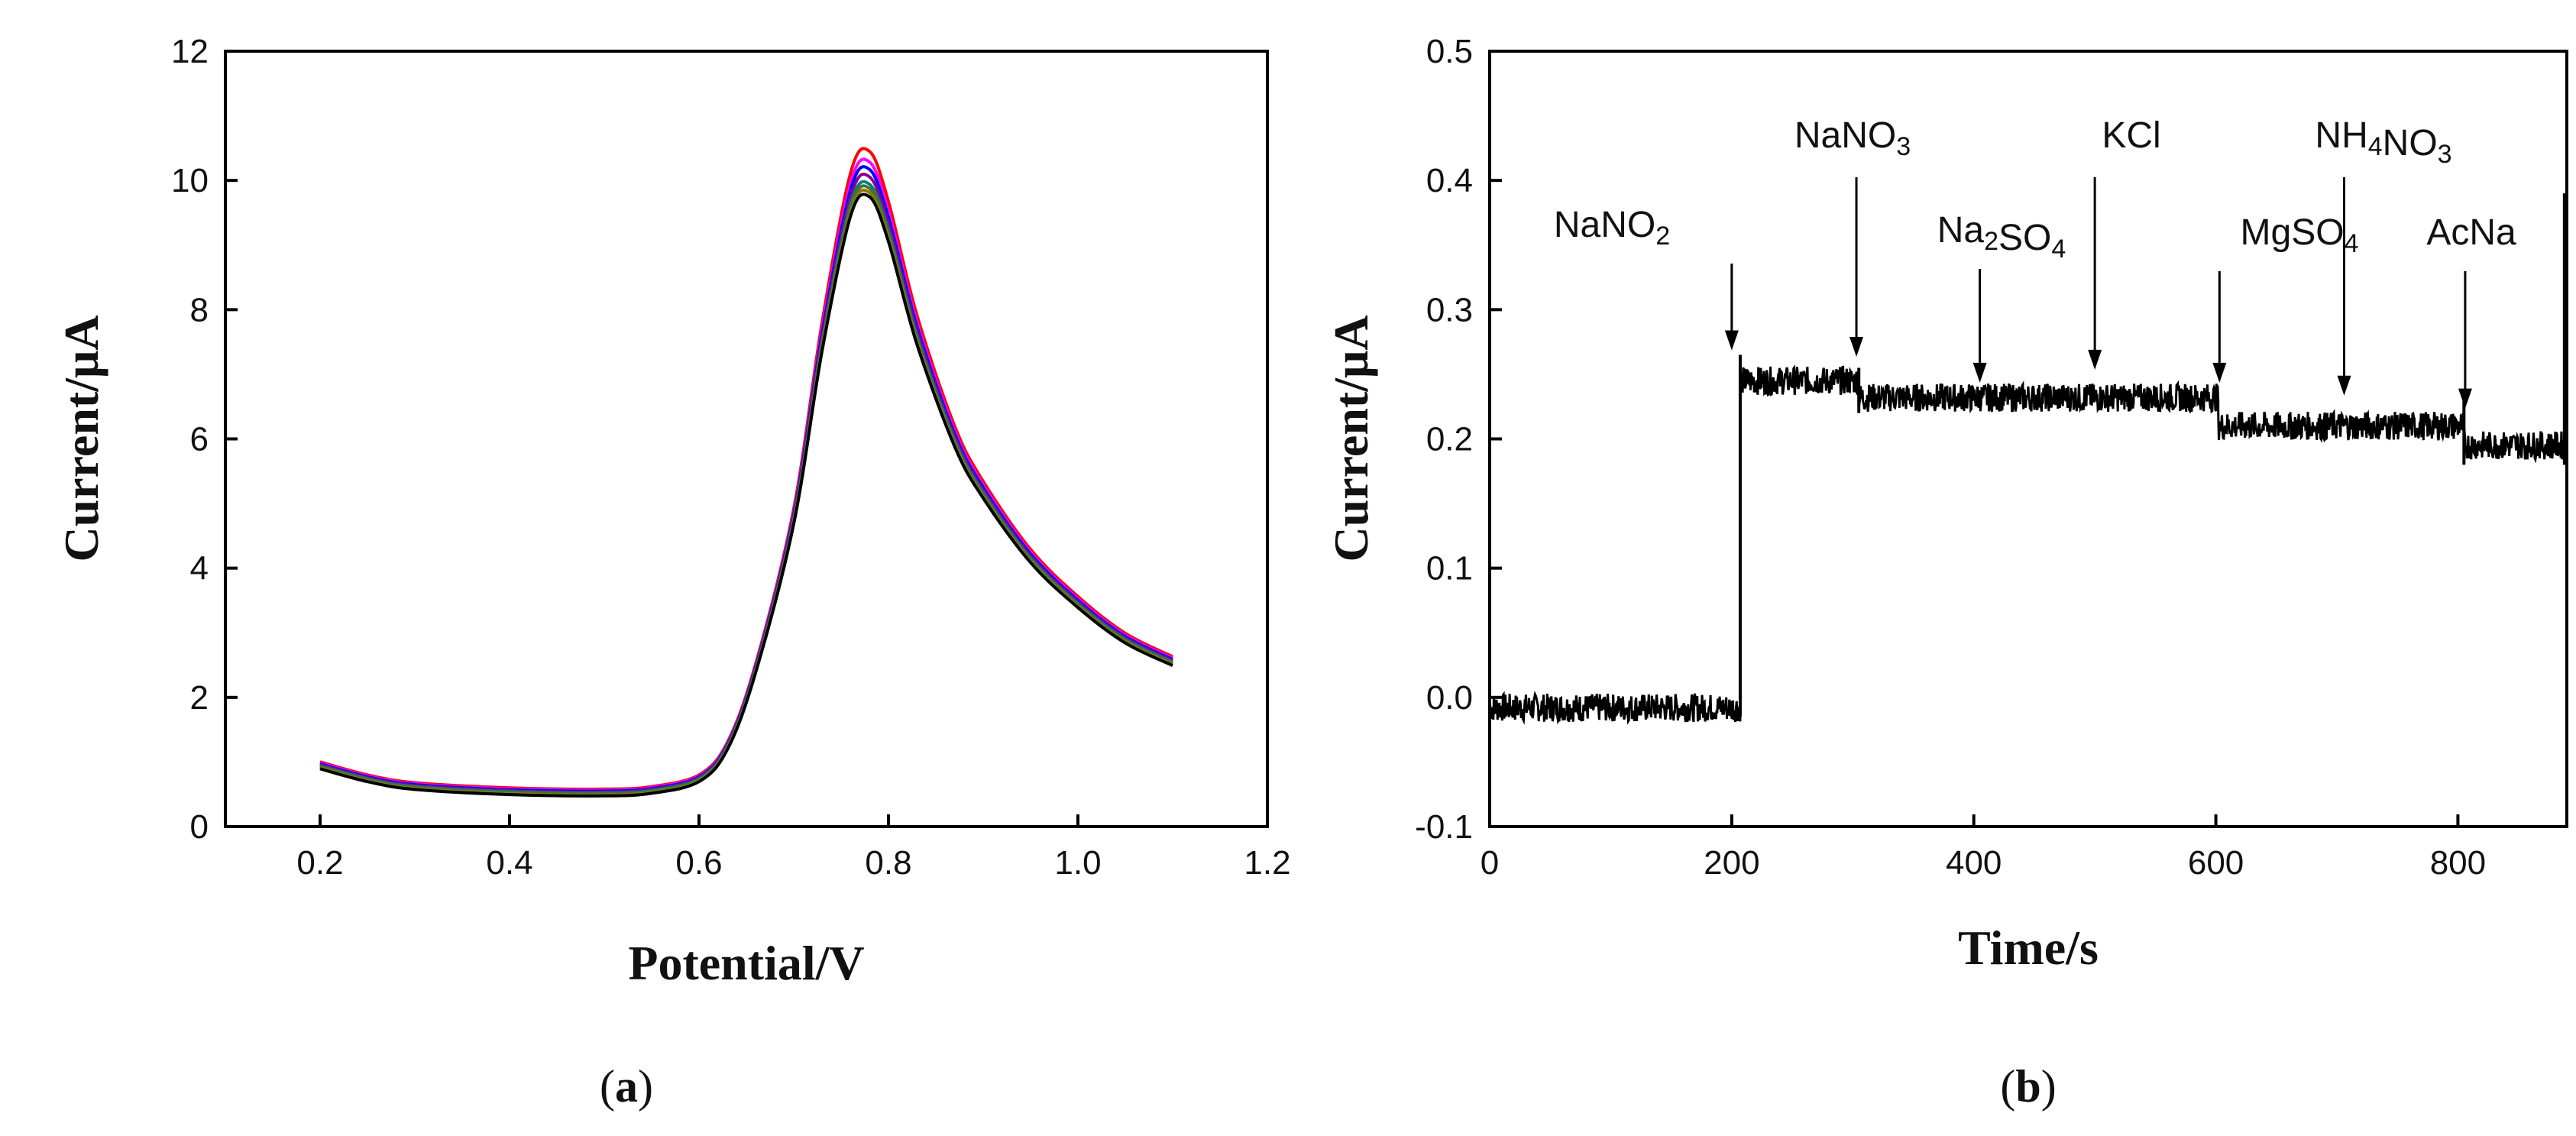 This screenshot has height=1136, width=2576. I want to click on panel-b-y-axis-label: Current/μA, so click(1351, 438).